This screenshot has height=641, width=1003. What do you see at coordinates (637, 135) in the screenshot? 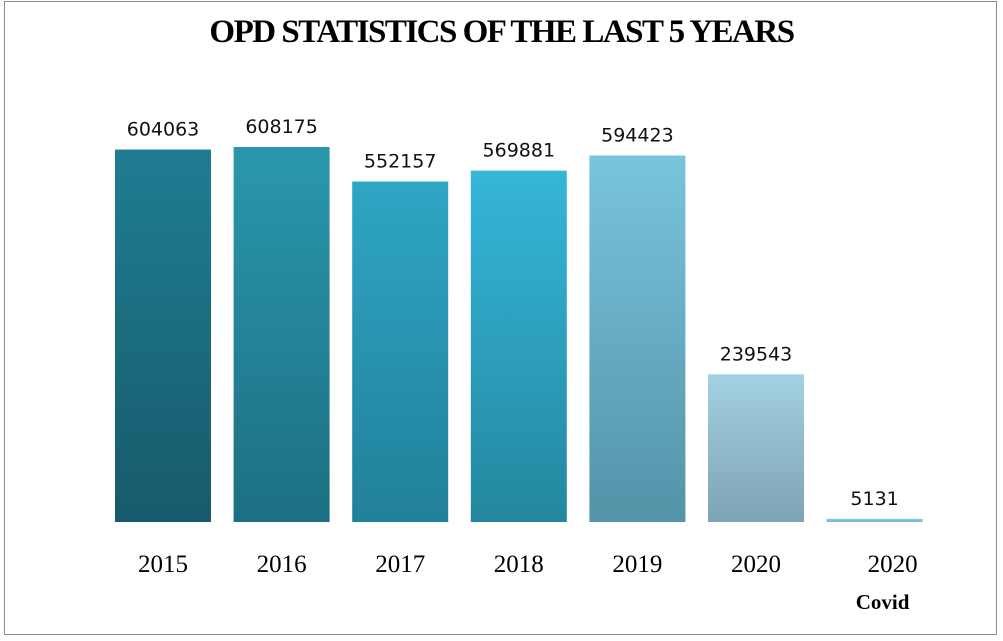
I see `data-label-4: 594423` at bounding box center [637, 135].